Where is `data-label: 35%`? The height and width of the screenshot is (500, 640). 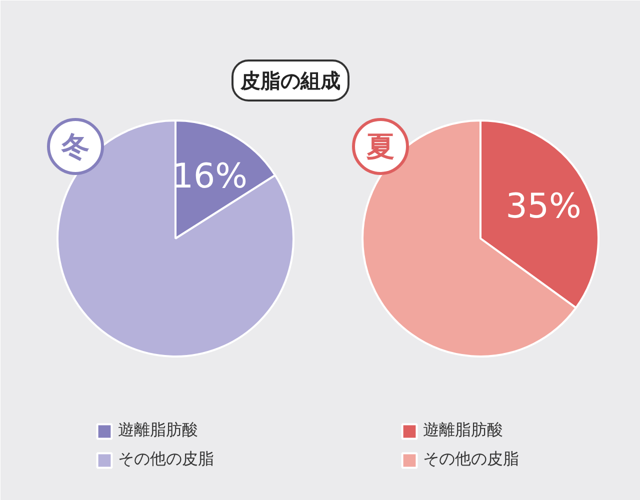 data-label: 35% is located at coordinates (544, 206).